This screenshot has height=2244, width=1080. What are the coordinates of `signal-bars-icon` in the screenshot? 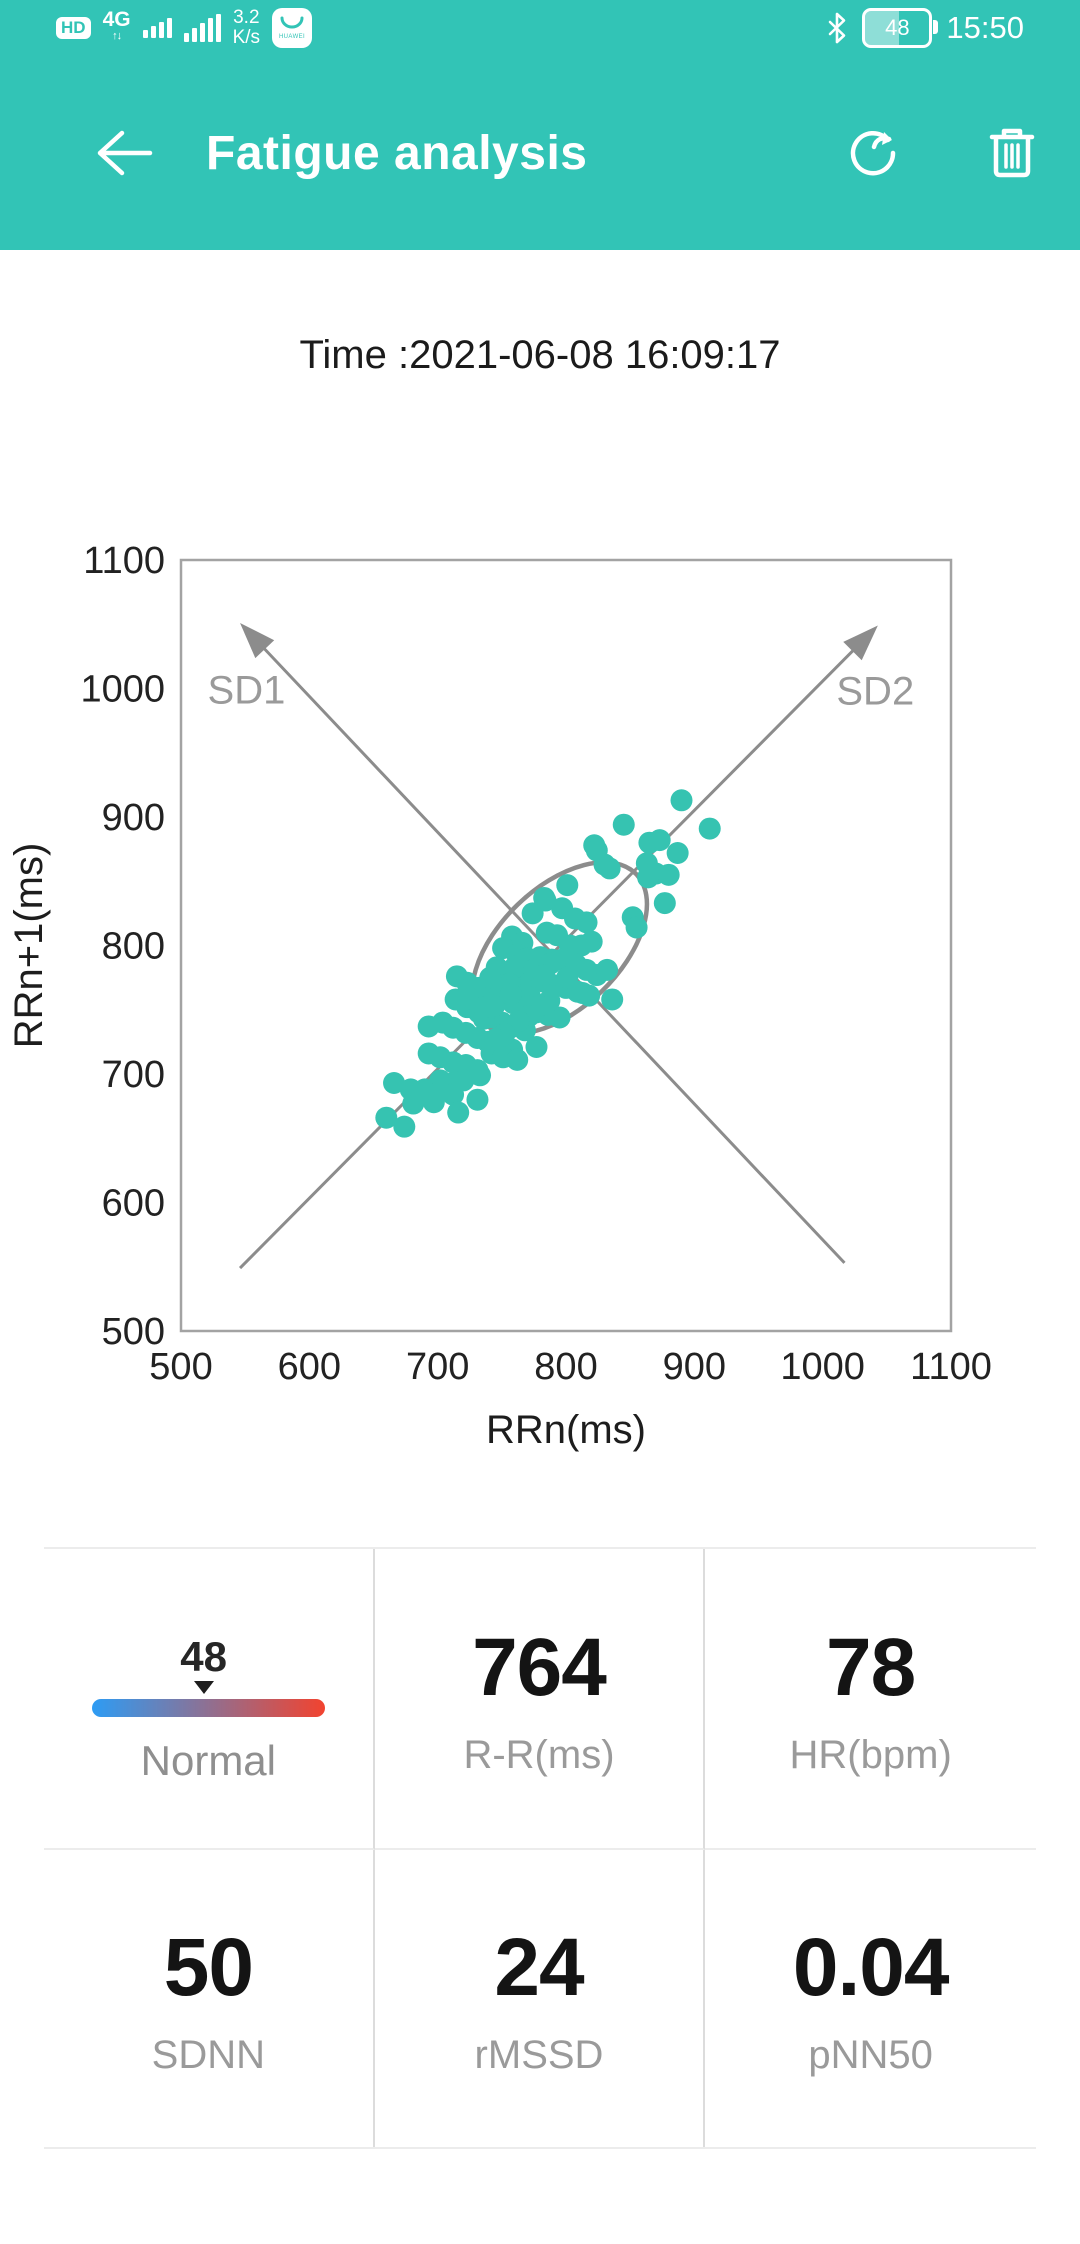 It's located at (202, 28).